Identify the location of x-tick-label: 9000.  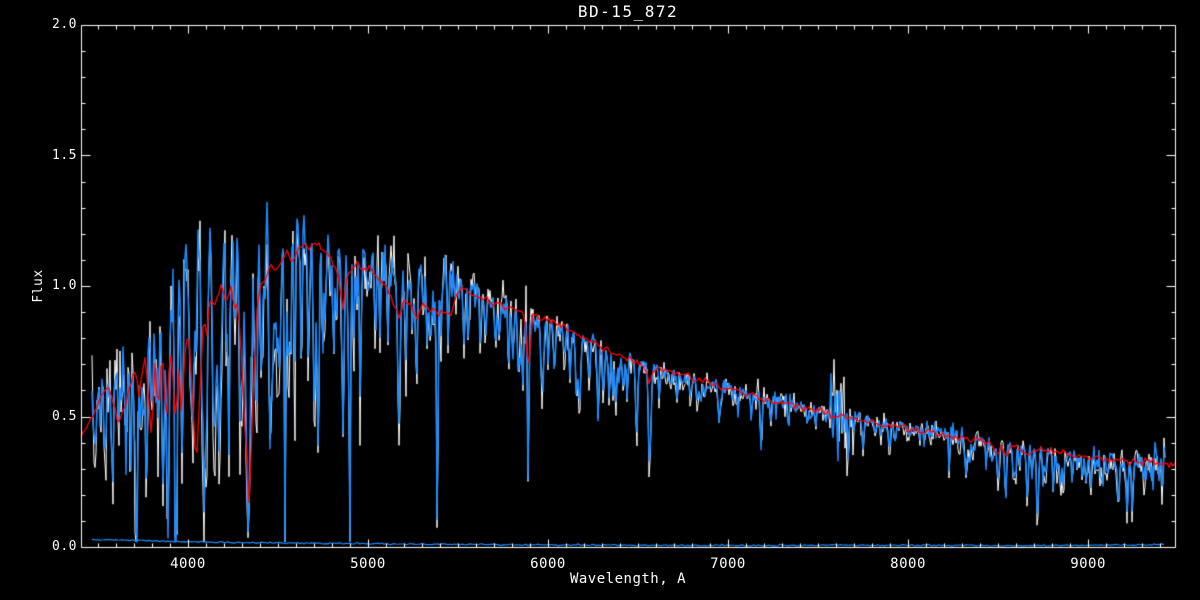
(1088, 564).